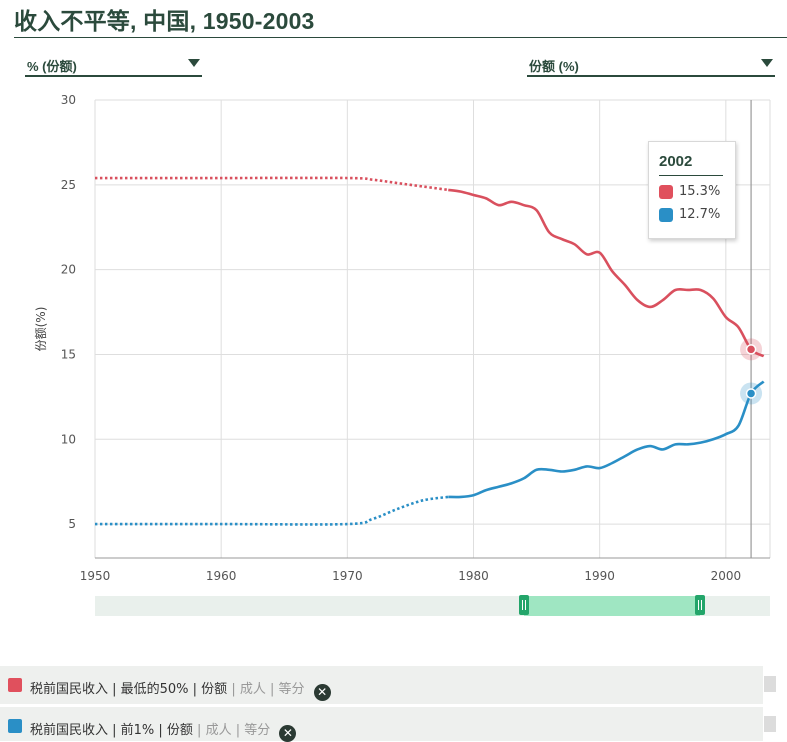 The height and width of the screenshot is (742, 787). What do you see at coordinates (72, 524) in the screenshot?
I see `y-tick-label: 5` at bounding box center [72, 524].